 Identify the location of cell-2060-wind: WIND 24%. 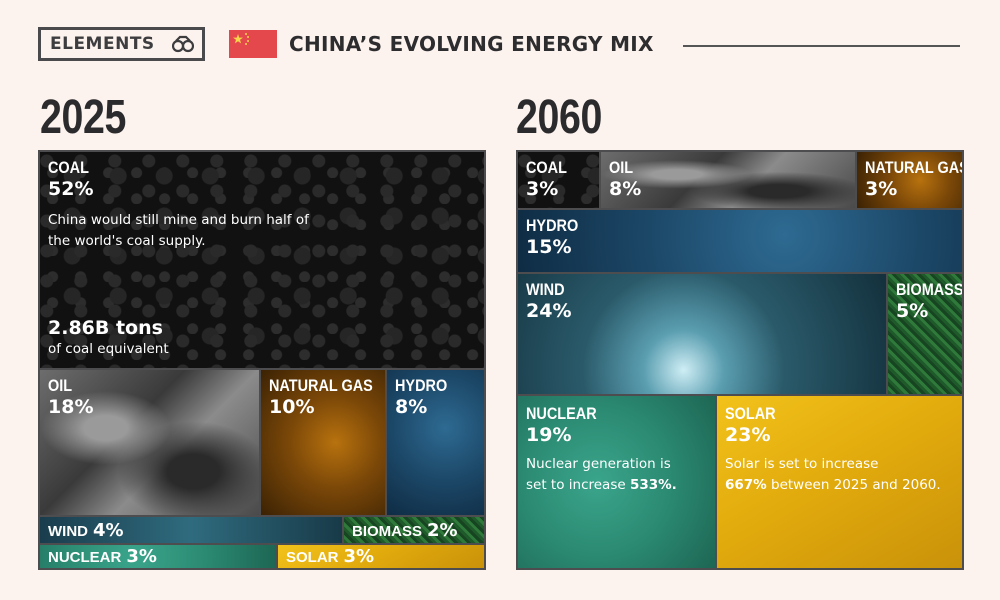
(702, 334).